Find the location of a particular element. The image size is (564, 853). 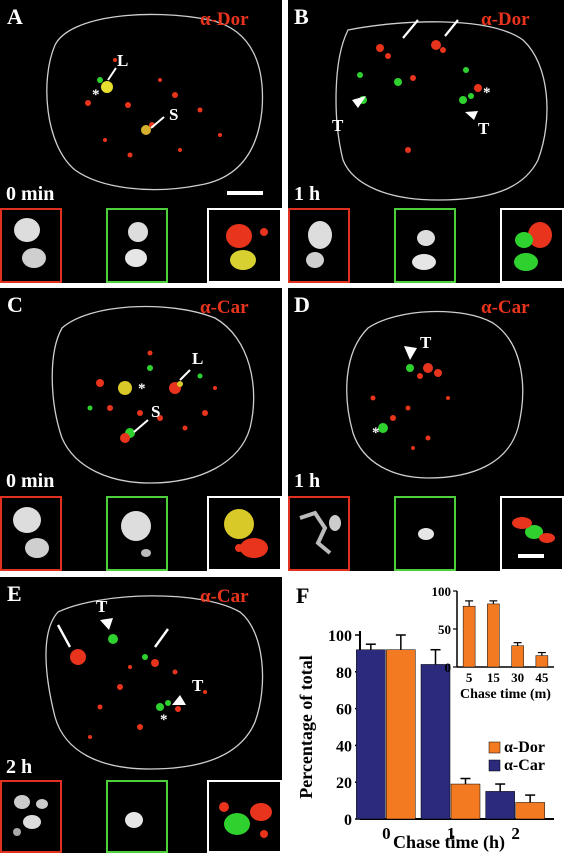

panel-d-antibody: α-Car is located at coordinates (505, 307).